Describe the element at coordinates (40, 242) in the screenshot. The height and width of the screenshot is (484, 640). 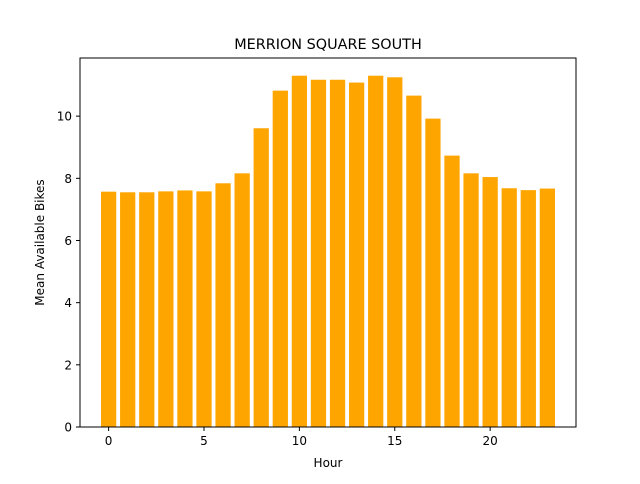
I see `y-axis-label: Mean Available Bikes` at that location.